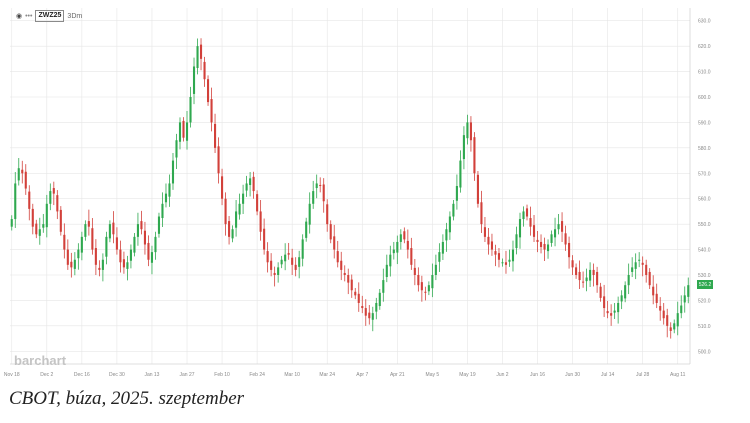 The image size is (750, 423). I want to click on eye-icon: ◉, so click(19, 16).